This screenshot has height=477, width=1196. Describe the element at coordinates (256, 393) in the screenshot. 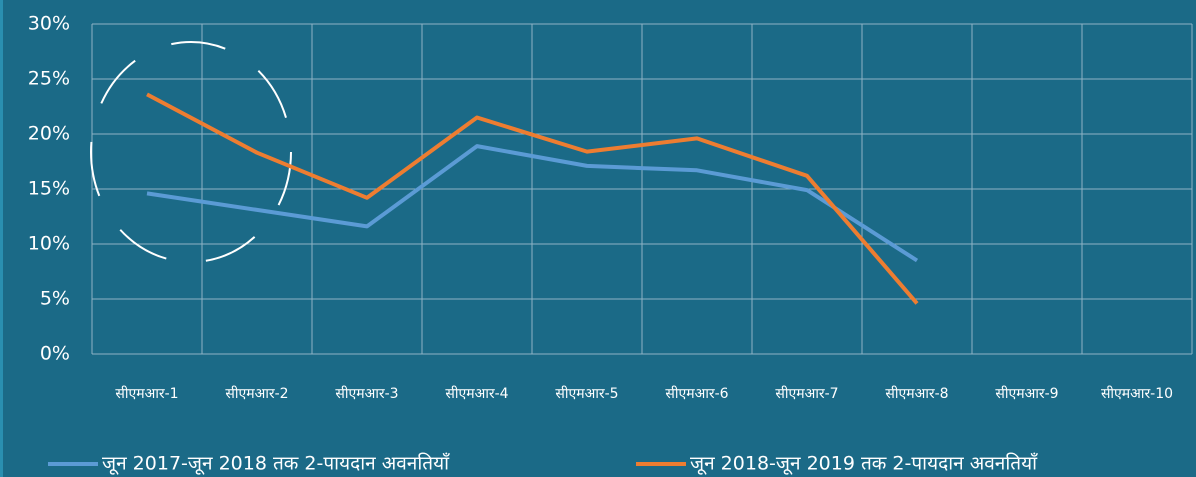

I see `x-tick-label: सीएमआर-2` at that location.